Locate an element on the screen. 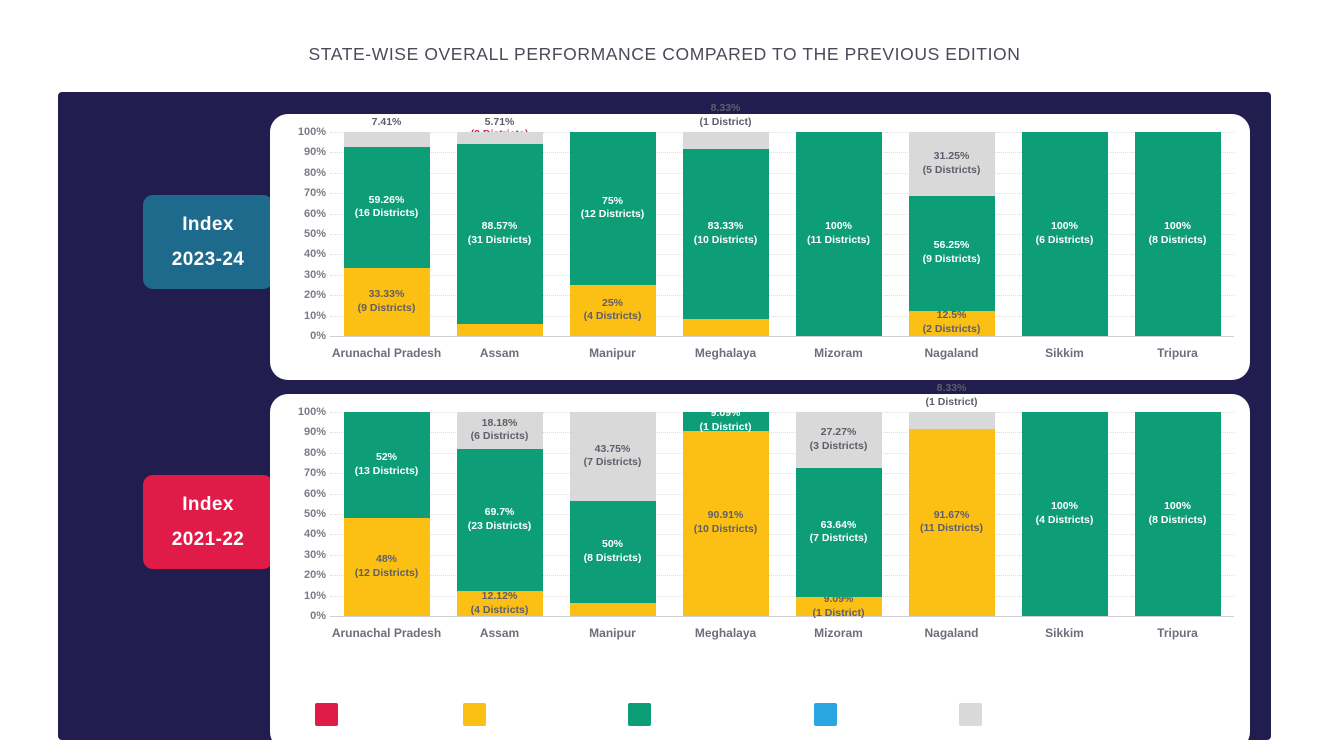 This screenshot has height=750, width=1329. bar-segment-label: 12.12% (4 Districts) is located at coordinates (499, 602).